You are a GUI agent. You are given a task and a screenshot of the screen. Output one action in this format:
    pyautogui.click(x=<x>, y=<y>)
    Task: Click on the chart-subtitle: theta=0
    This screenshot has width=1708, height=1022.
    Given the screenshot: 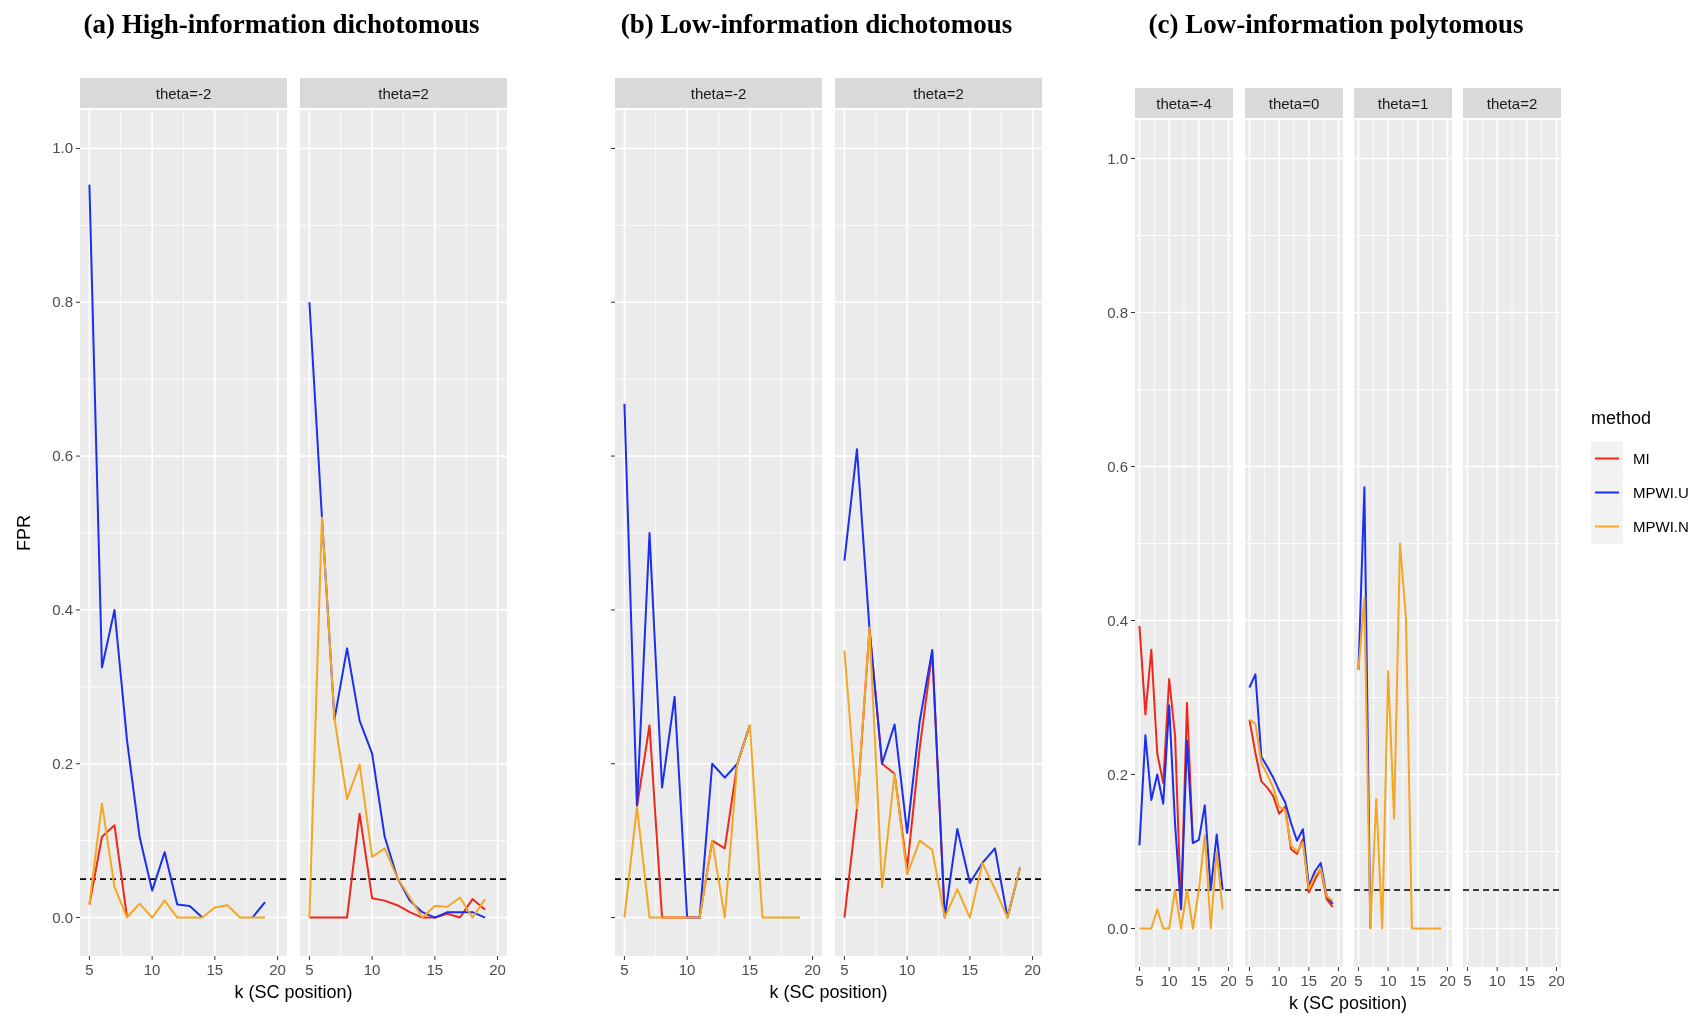 What is the action you would take?
    pyautogui.click(x=1294, y=103)
    